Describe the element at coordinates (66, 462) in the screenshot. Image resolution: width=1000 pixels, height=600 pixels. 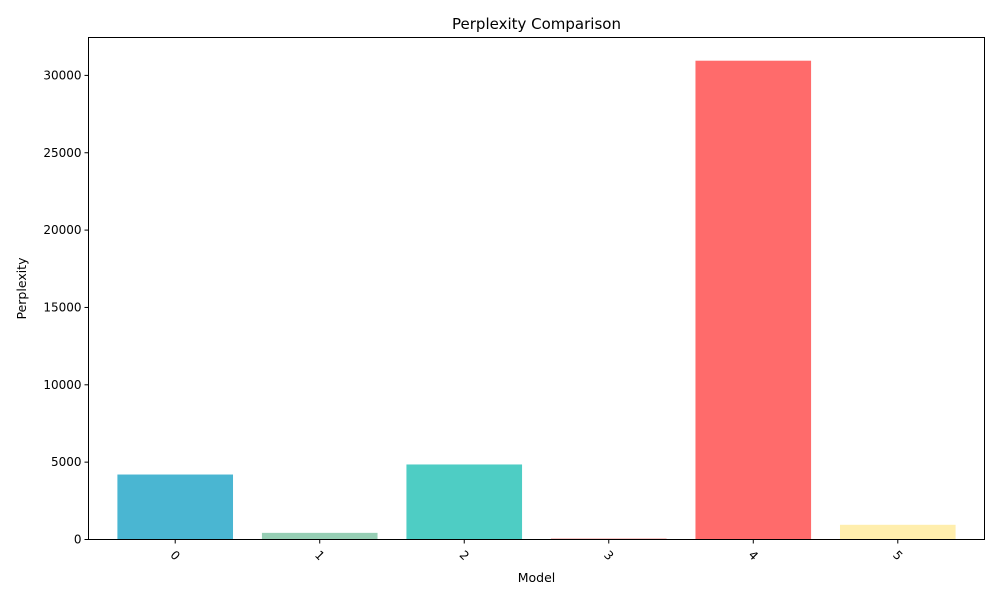
I see `y-tick-label: 5000` at that location.